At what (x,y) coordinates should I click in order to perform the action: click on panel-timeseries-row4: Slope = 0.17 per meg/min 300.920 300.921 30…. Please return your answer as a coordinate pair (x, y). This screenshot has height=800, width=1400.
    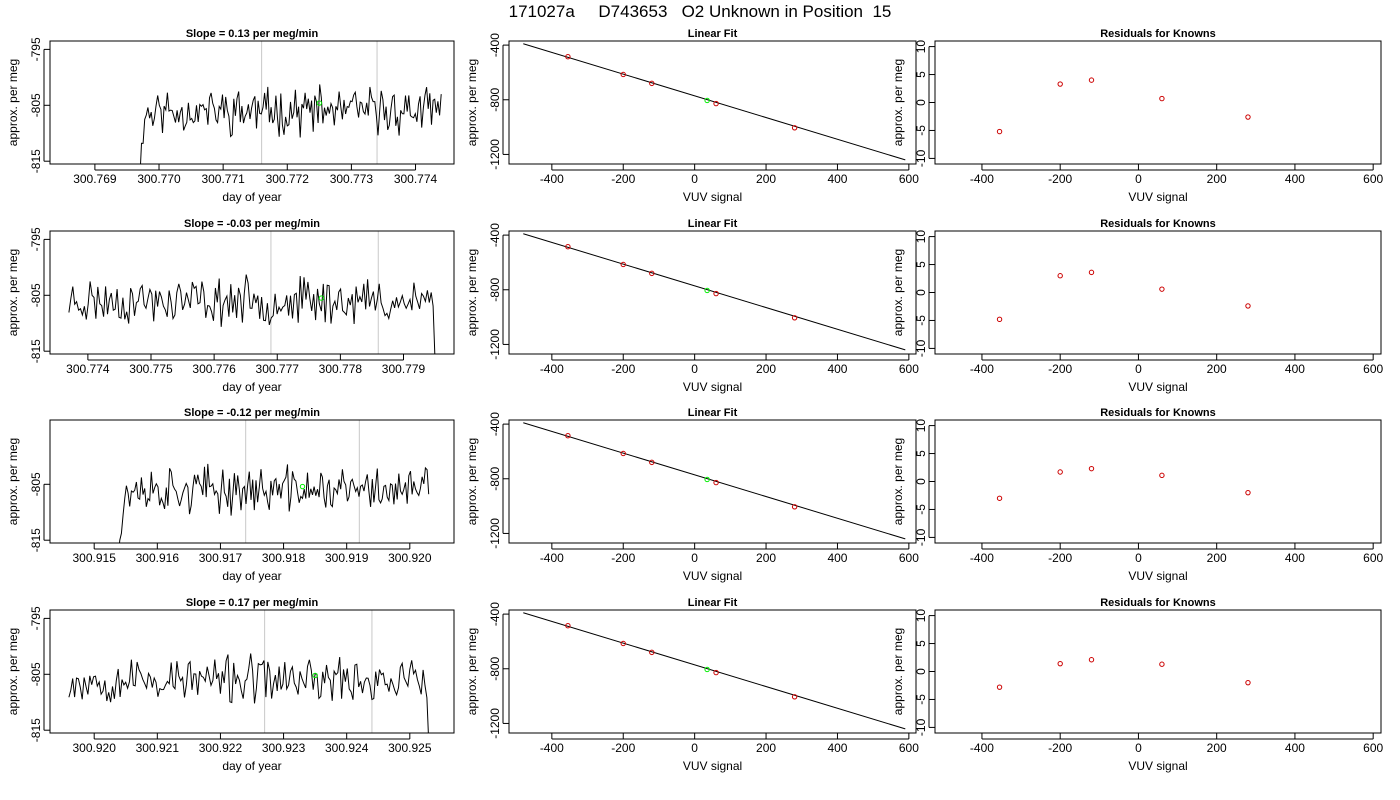
    Looking at the image, I should click on (230, 685).